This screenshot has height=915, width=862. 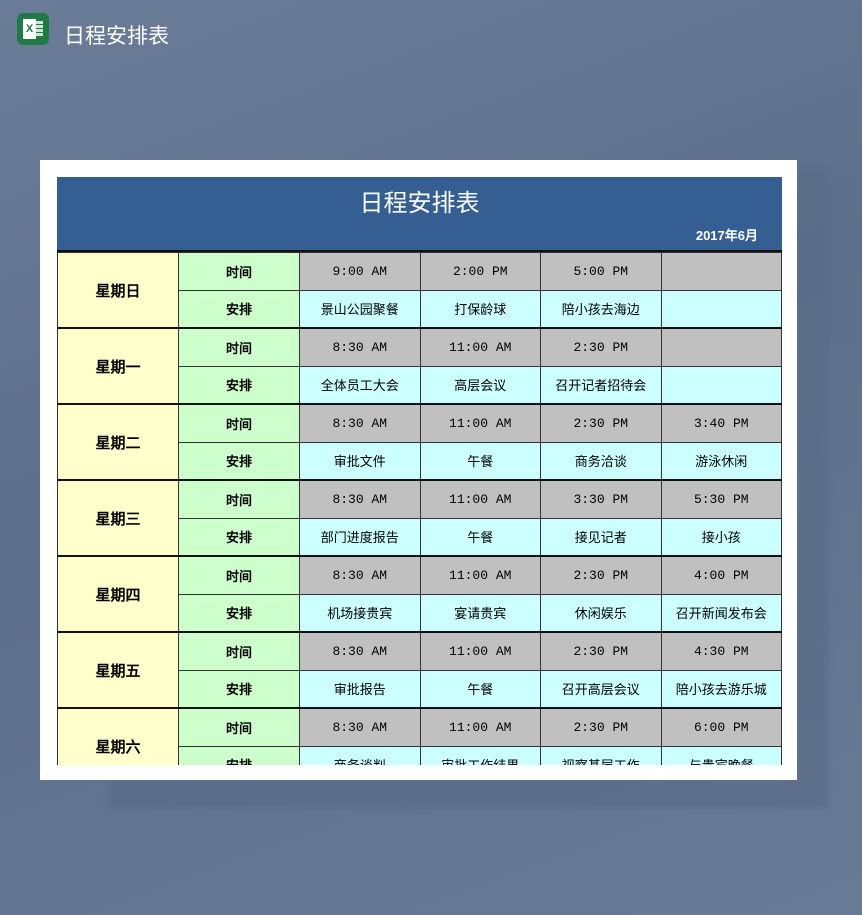 I want to click on day-cell: 星期五, so click(x=118, y=670).